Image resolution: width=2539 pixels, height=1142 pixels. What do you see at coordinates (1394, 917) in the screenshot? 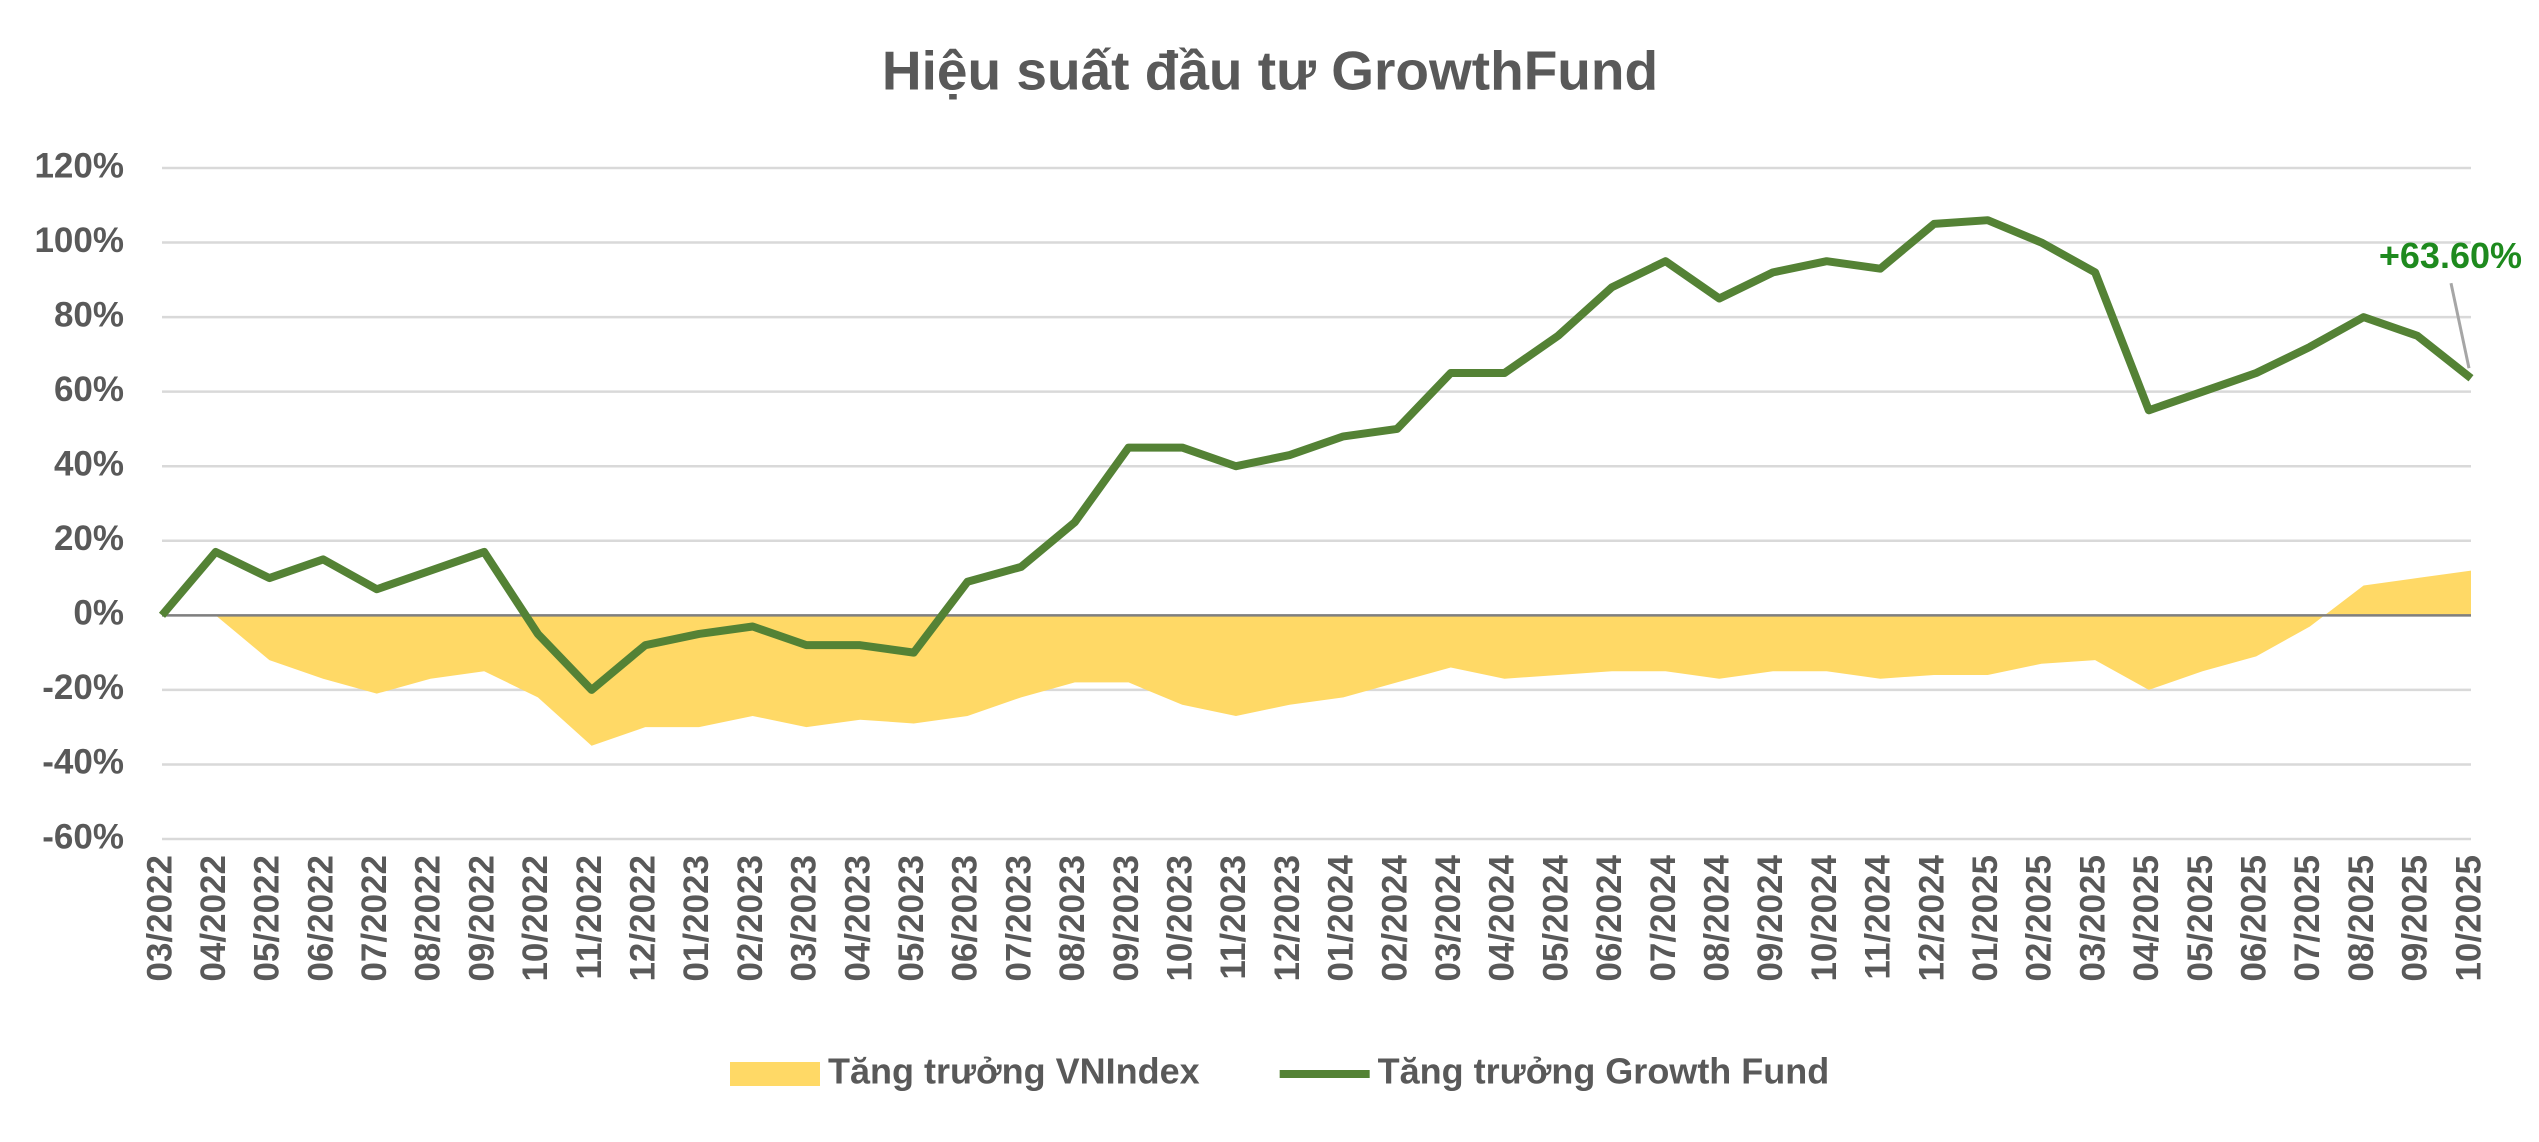
I see `x-tick-label: 02/2024` at bounding box center [1394, 917].